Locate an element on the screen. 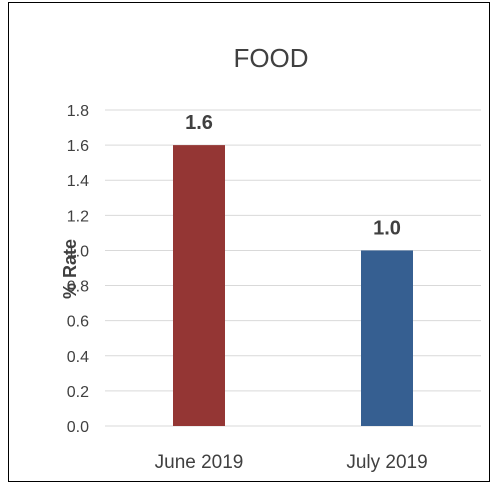 The width and height of the screenshot is (500, 486). y-tick-label: 1.0 is located at coordinates (78, 251).